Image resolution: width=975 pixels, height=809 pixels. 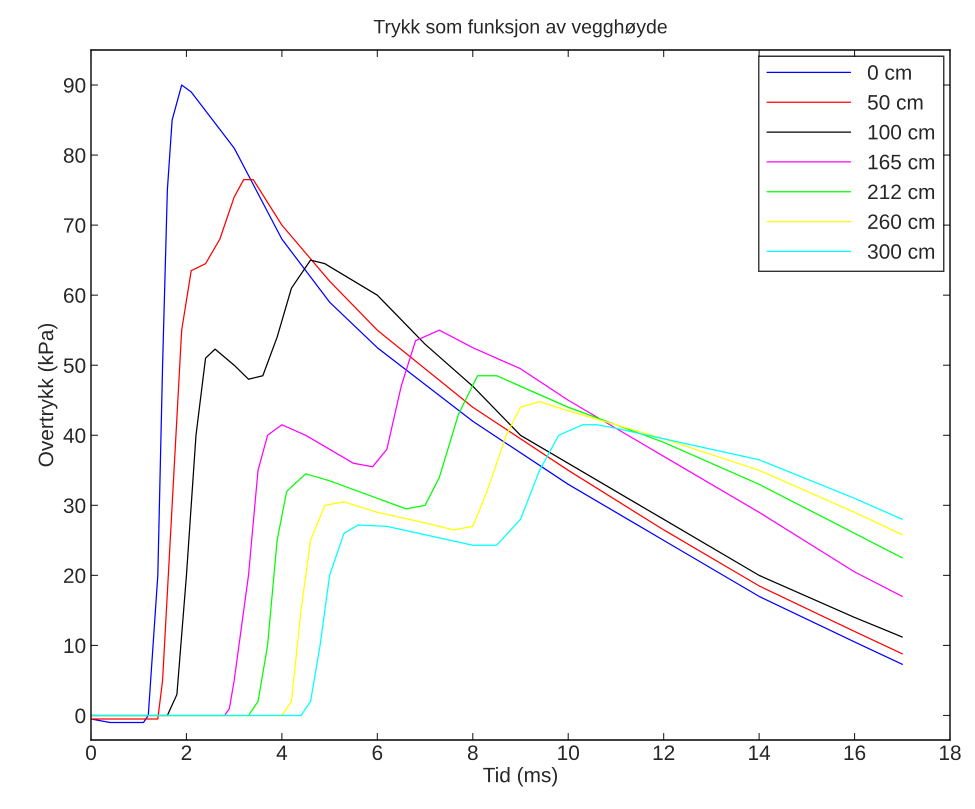 What do you see at coordinates (520, 28) in the screenshot?
I see `chart-title: Trykk som funksjon av vegghøyde` at bounding box center [520, 28].